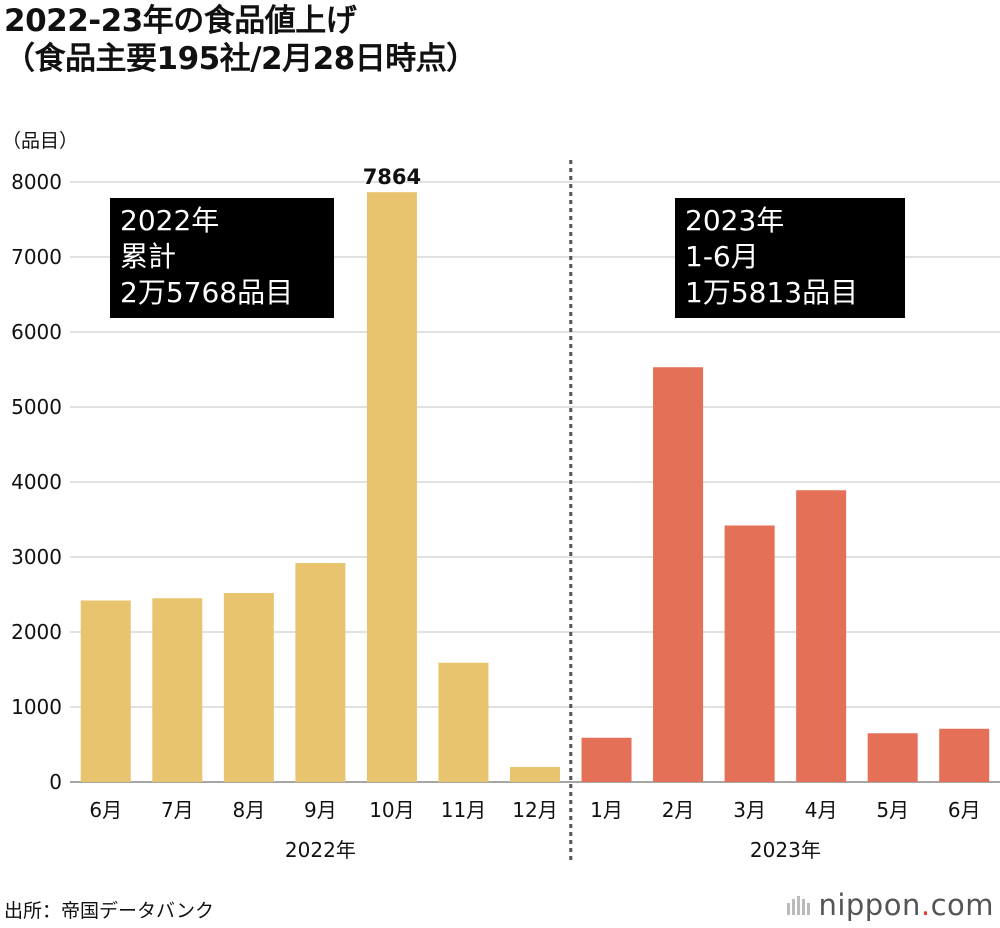  Describe the element at coordinates (606, 810) in the screenshot. I see `x-tick-label: 1月` at that location.